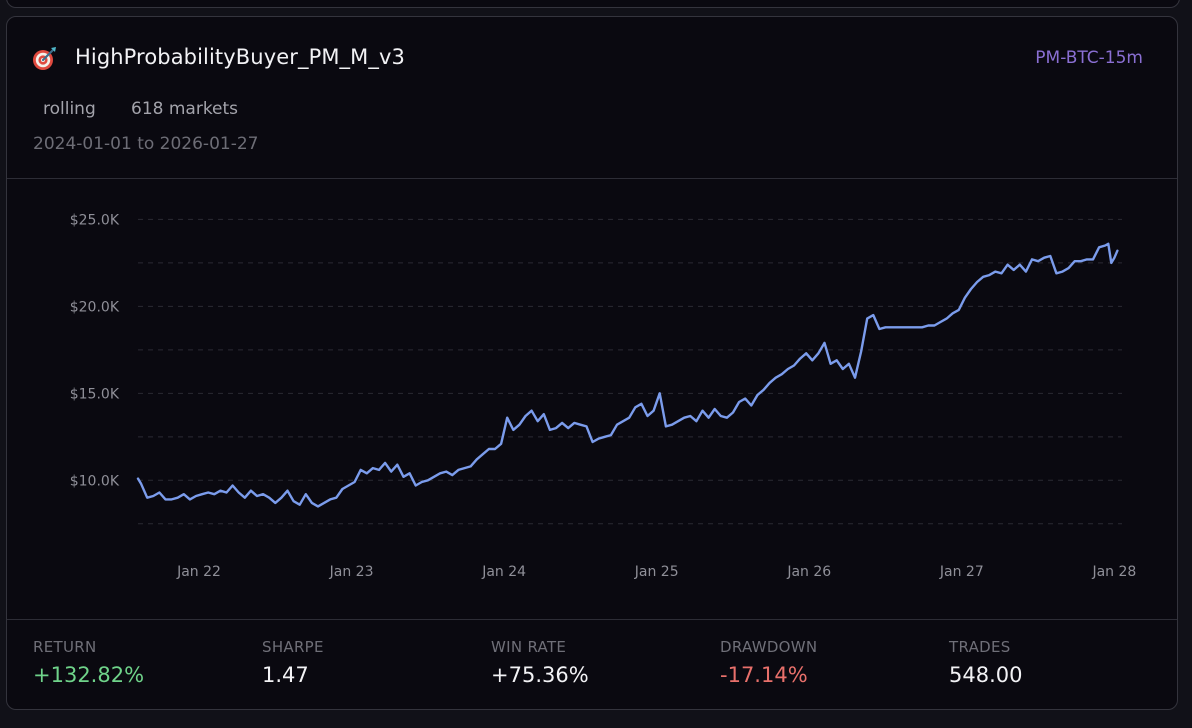  What do you see at coordinates (95, 394) in the screenshot?
I see `y-tick-label: $15.0K` at bounding box center [95, 394].